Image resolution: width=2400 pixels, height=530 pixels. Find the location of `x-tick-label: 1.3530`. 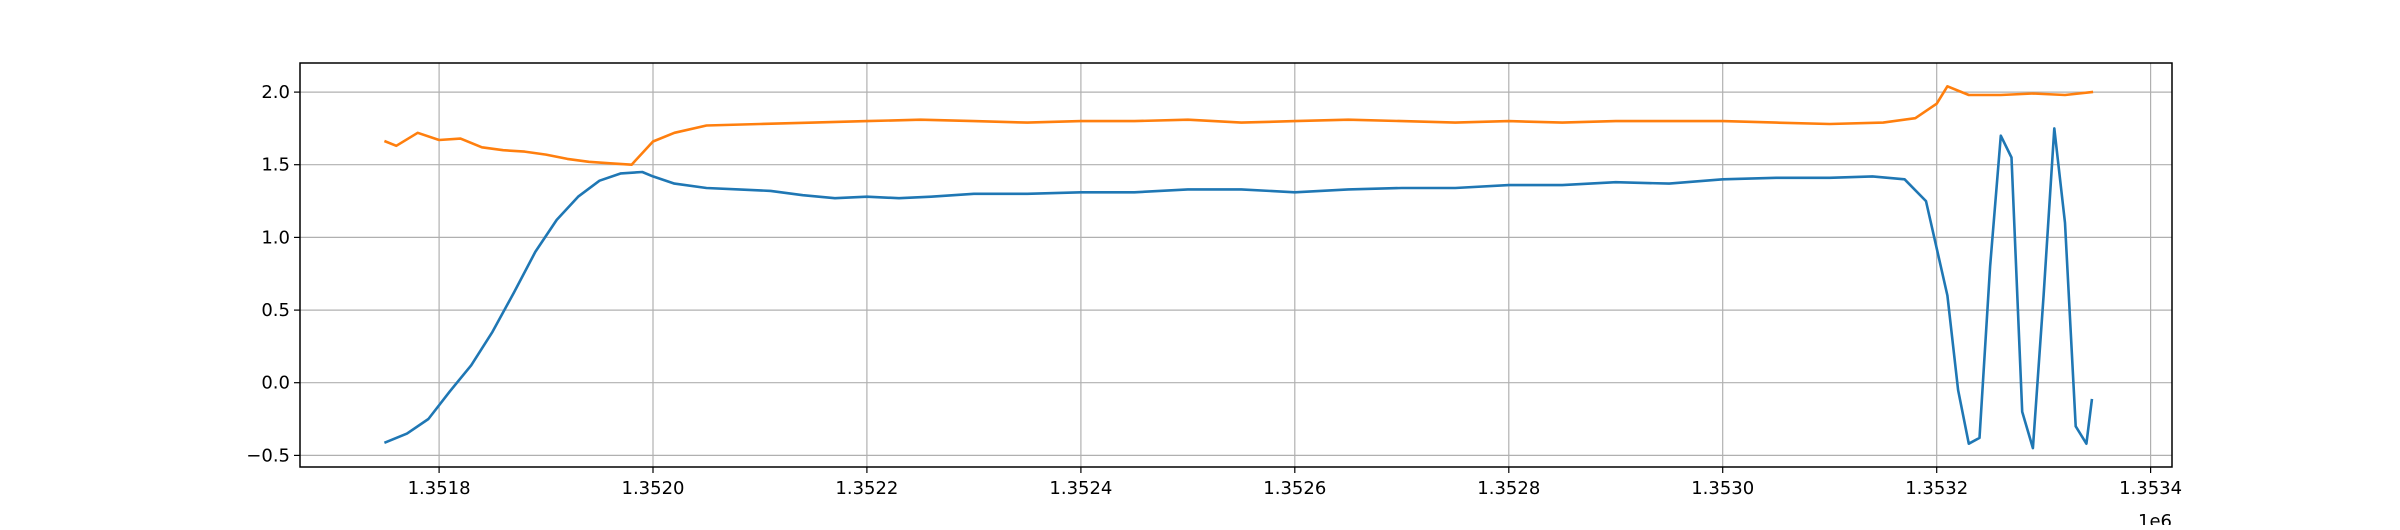

x-tick-label: 1.3530 is located at coordinates (1722, 488).